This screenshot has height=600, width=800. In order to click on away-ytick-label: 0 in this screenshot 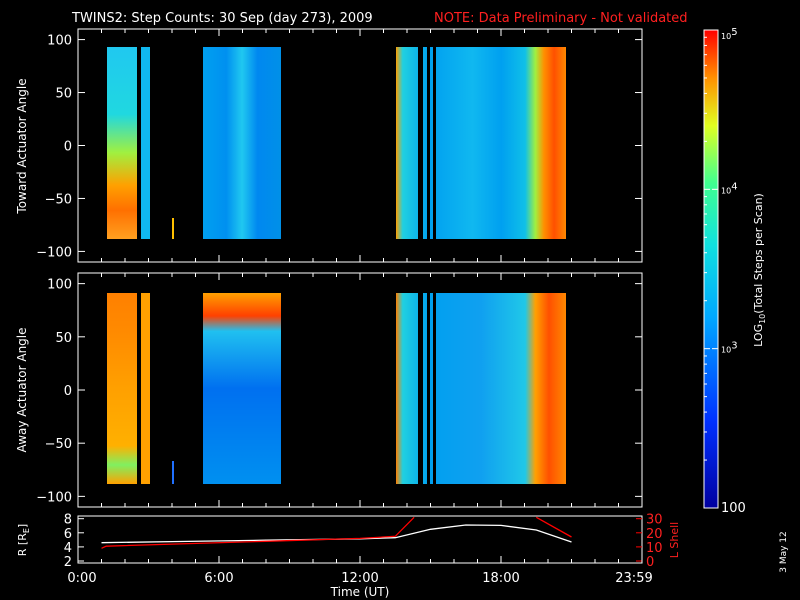, I will do `click(68, 391)`.